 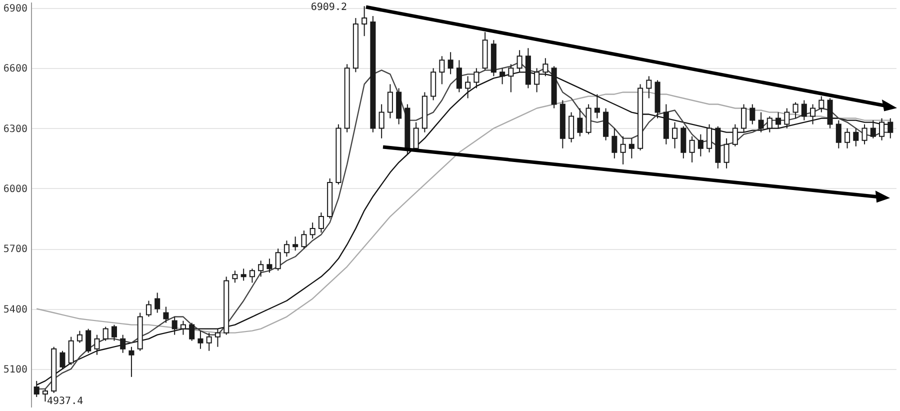 I want to click on y-tick-label: 5100, so click(x=15, y=370).